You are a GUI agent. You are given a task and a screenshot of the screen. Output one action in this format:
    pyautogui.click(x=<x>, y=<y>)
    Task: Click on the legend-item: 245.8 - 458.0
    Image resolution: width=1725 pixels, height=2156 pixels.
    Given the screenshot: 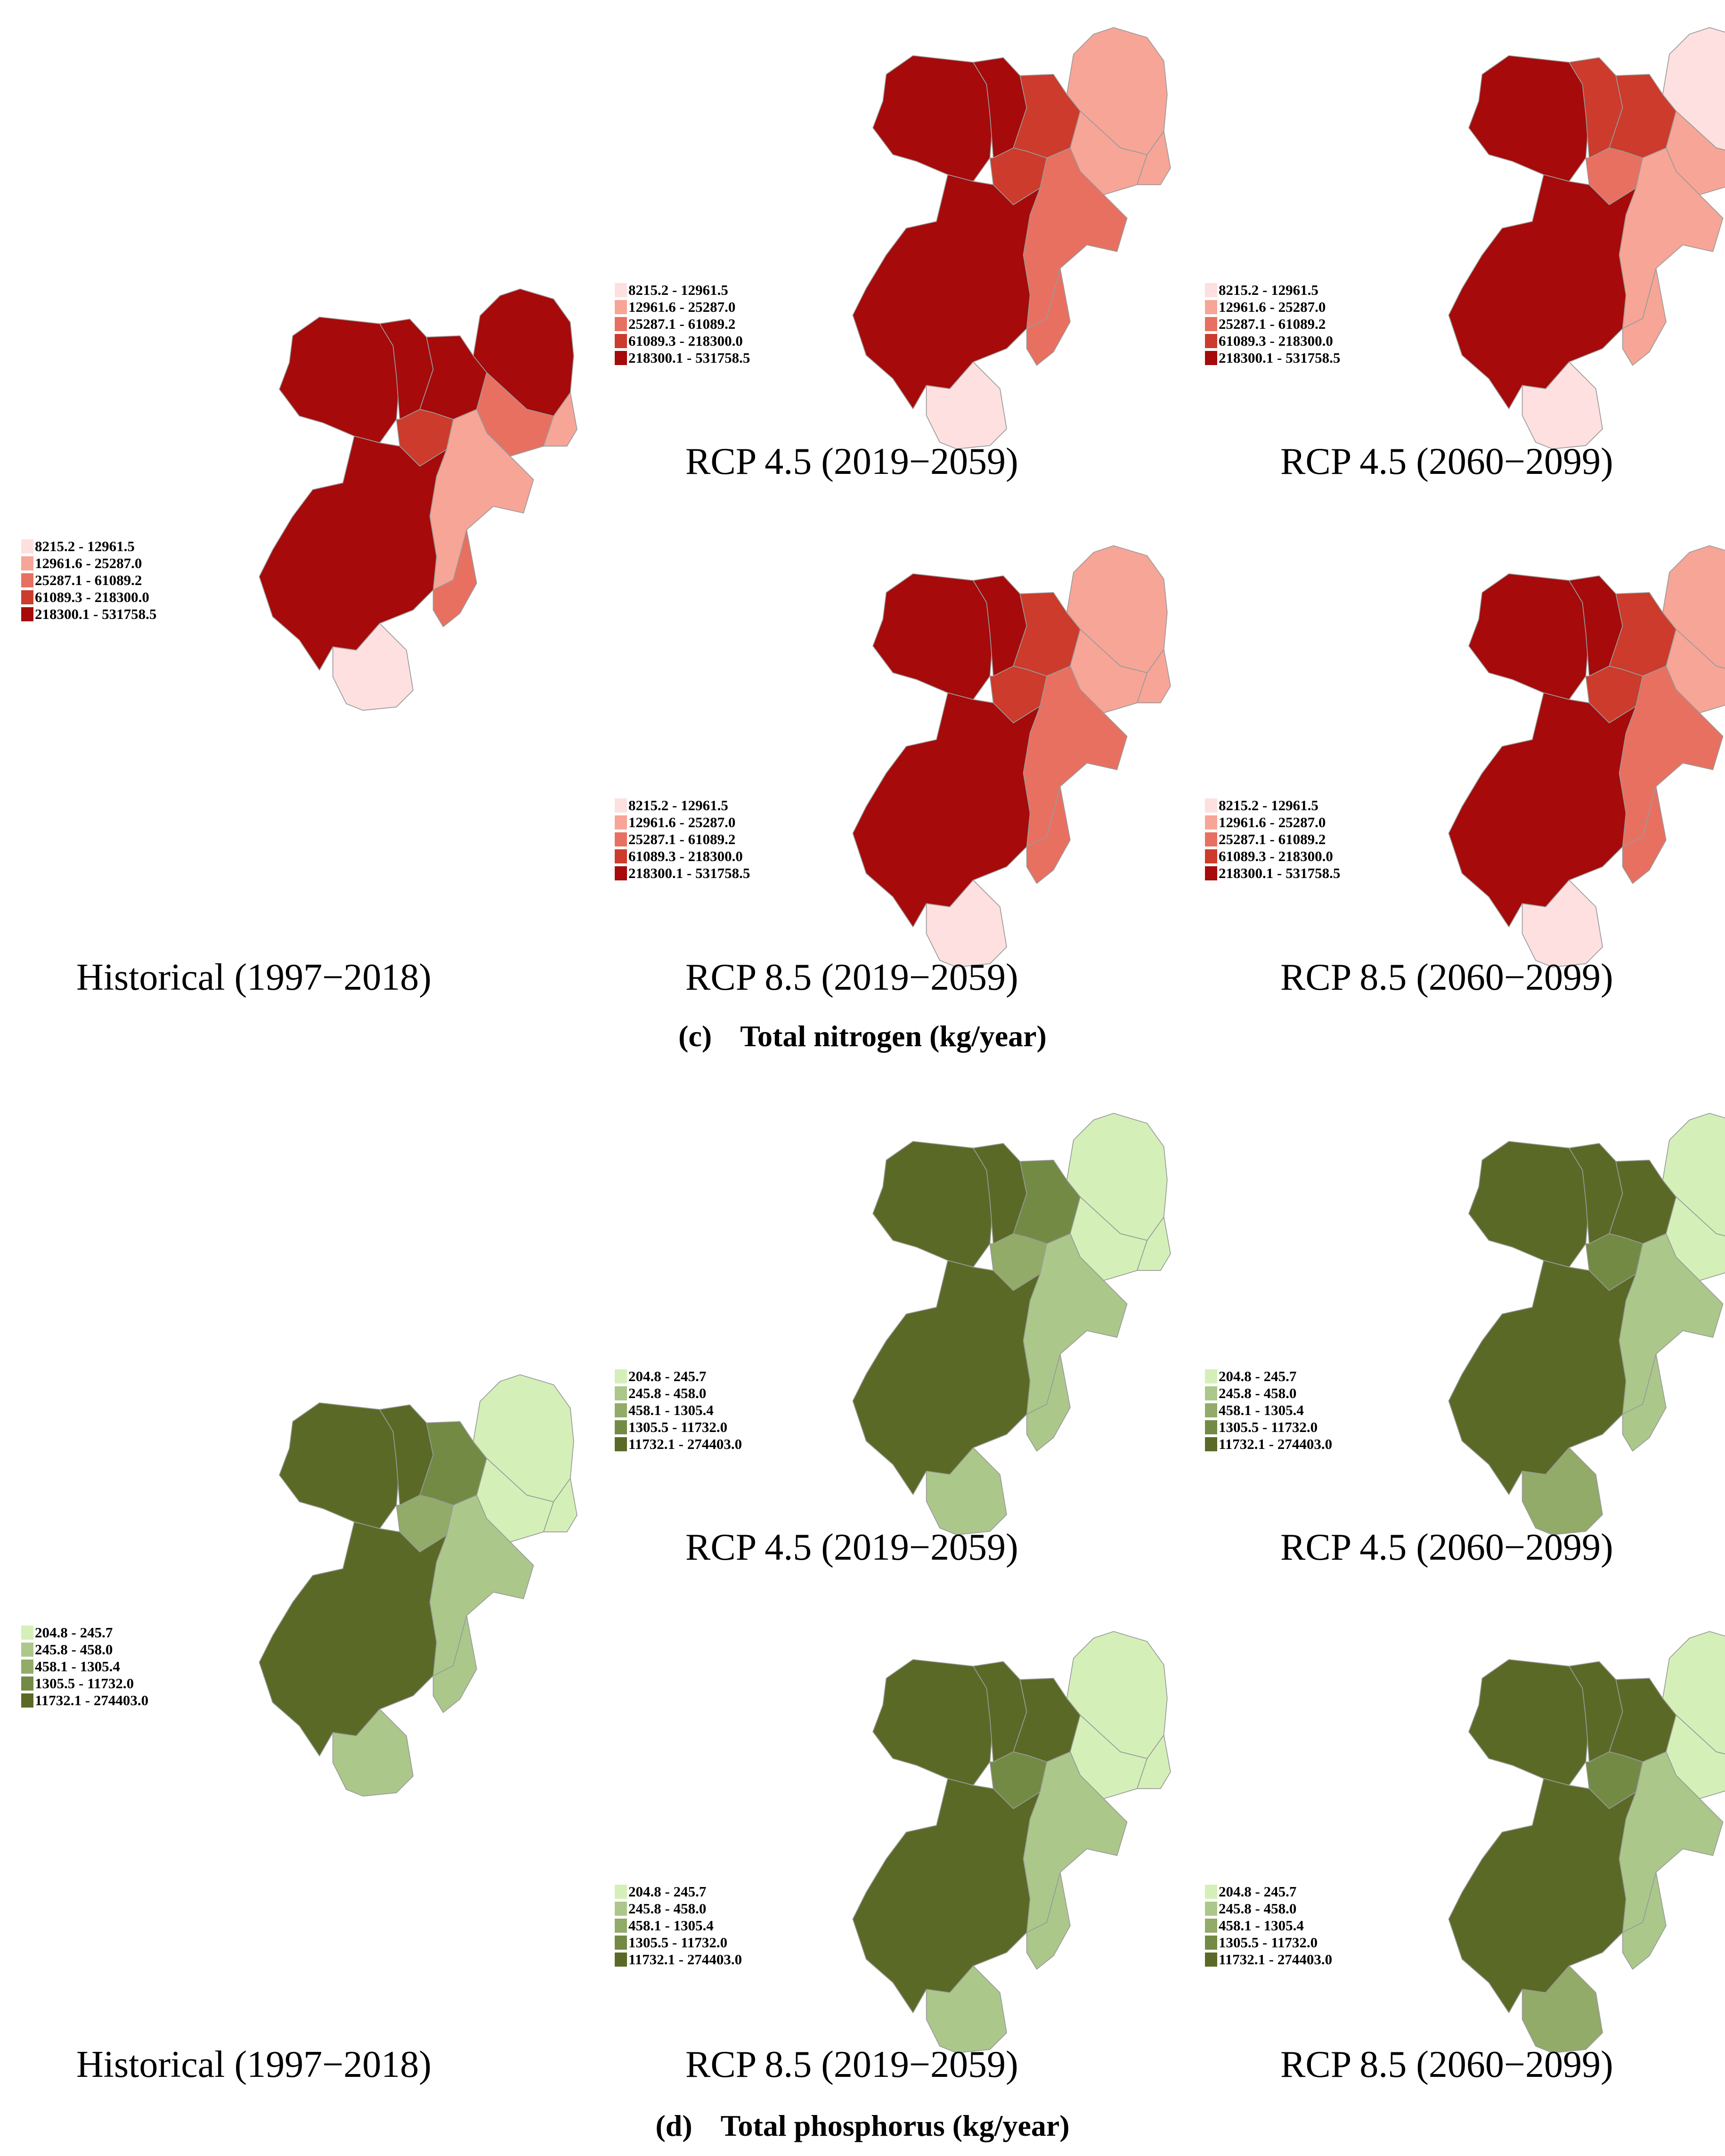 What is the action you would take?
    pyautogui.click(x=678, y=1393)
    